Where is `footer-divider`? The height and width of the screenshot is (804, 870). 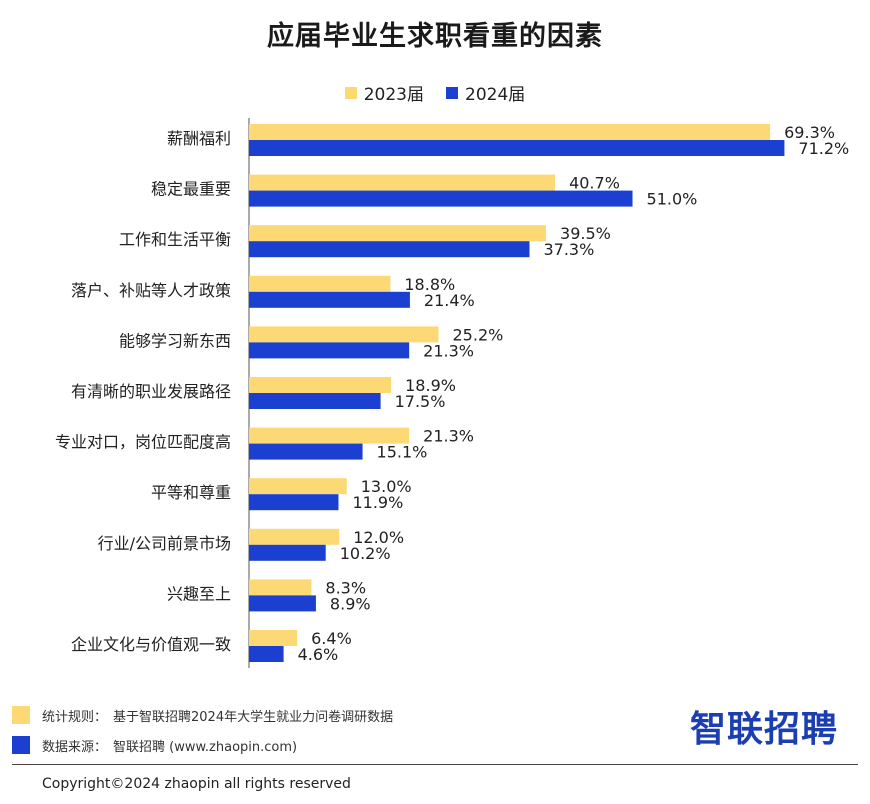
footer-divider is located at coordinates (435, 764).